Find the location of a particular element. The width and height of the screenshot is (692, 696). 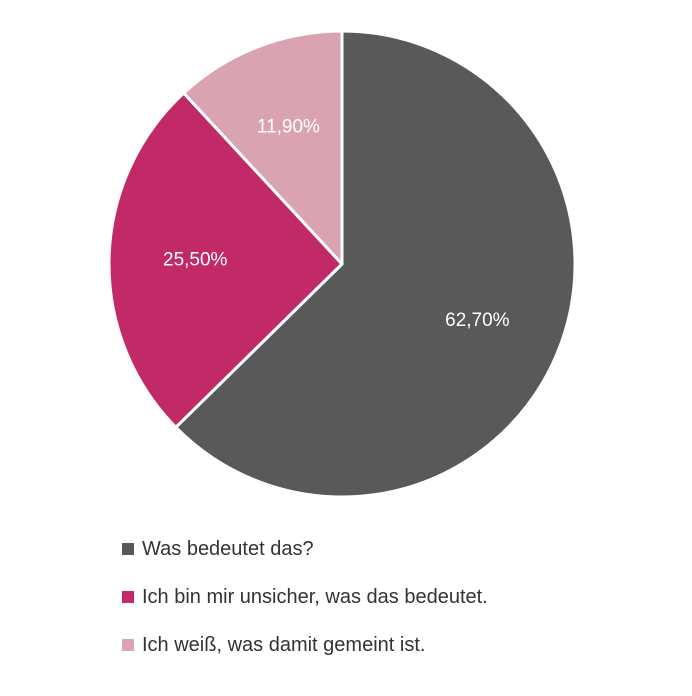

legend-label: Ich weiß, was damit gemeint ist. is located at coordinates (284, 644).